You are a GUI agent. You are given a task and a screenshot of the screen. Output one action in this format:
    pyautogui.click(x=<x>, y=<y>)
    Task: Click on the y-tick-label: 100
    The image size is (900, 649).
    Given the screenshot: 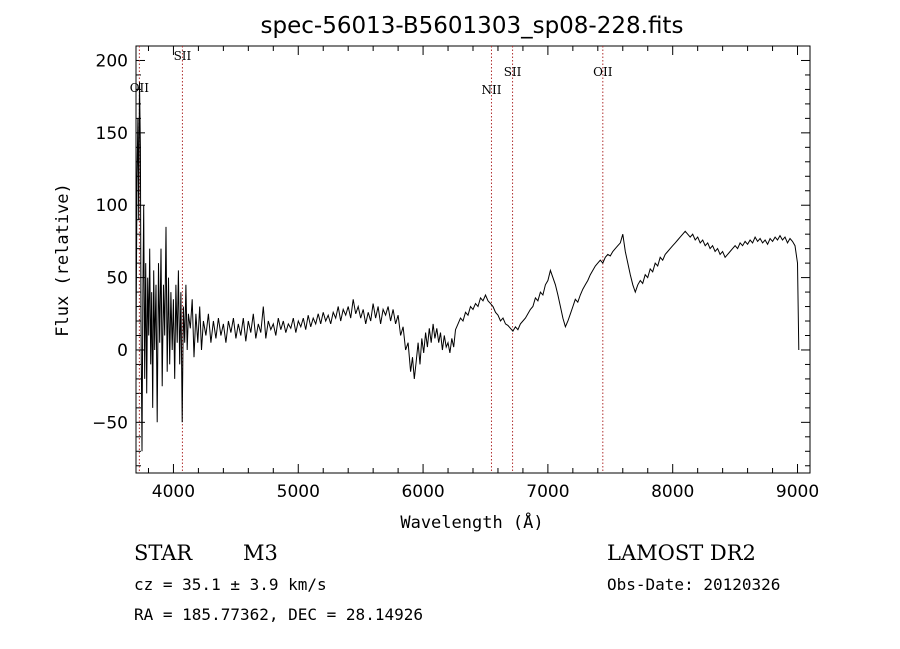 What is the action you would take?
    pyautogui.click(x=112, y=206)
    